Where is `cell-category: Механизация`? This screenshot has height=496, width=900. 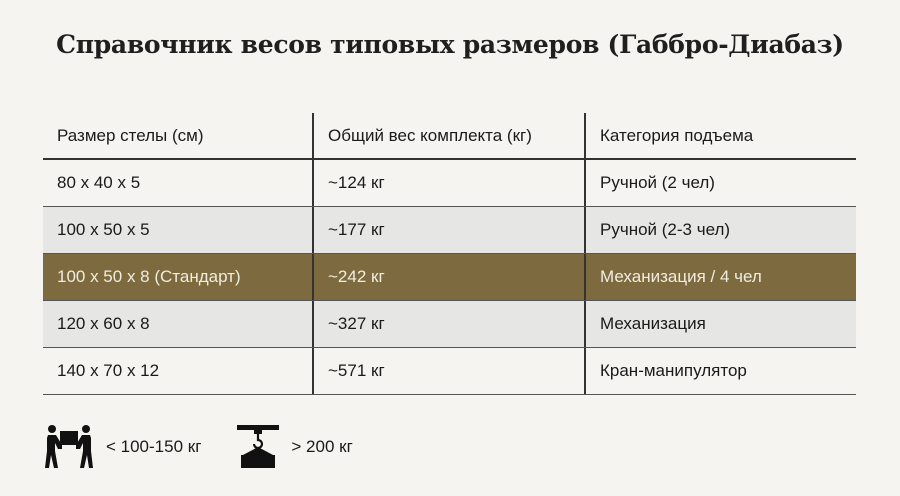 cell-category: Механизация is located at coordinates (653, 323).